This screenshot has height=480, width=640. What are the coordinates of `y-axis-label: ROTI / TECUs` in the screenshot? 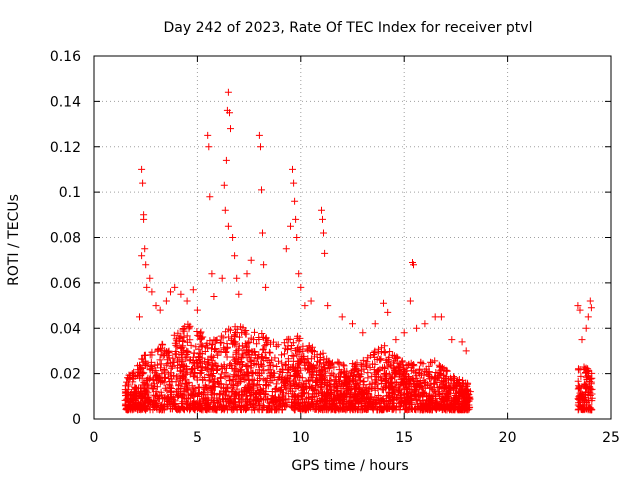 It's located at (14, 240).